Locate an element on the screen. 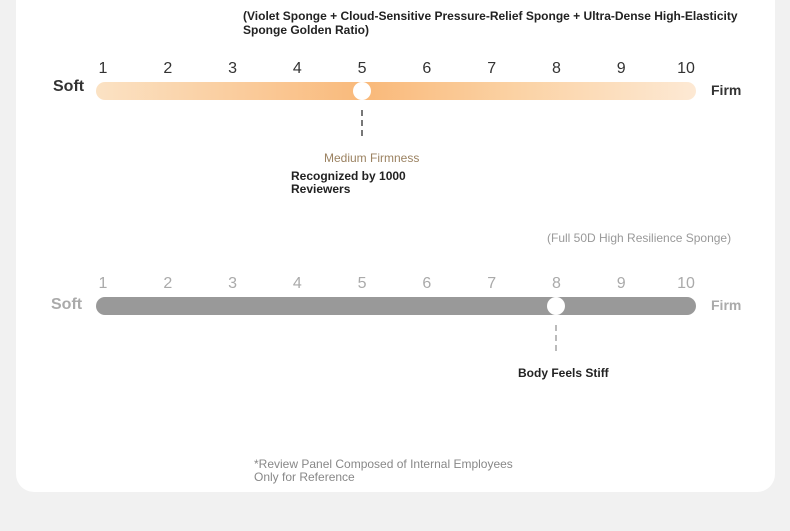 Image resolution: width=790 pixels, height=531 pixels. scale2-numbers: 1 2 3 4 5 6 7 8 9 10 is located at coordinates (396, 284).